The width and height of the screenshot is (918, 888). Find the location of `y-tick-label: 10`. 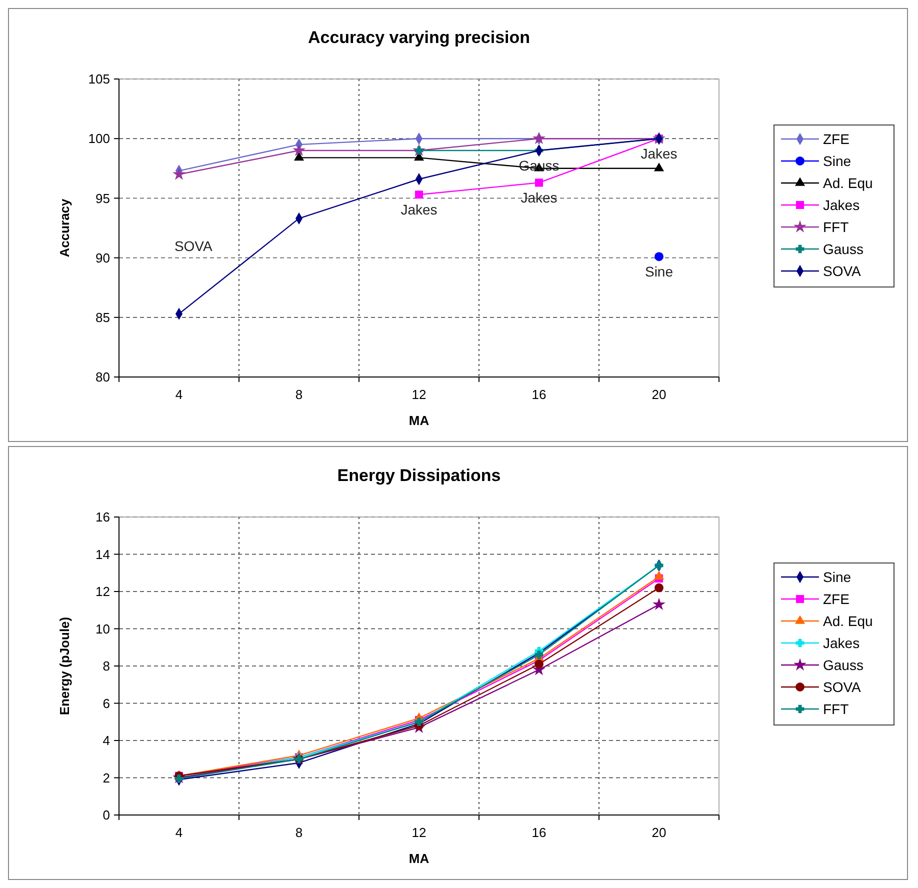

y-tick-label: 10 is located at coordinates (103, 628).